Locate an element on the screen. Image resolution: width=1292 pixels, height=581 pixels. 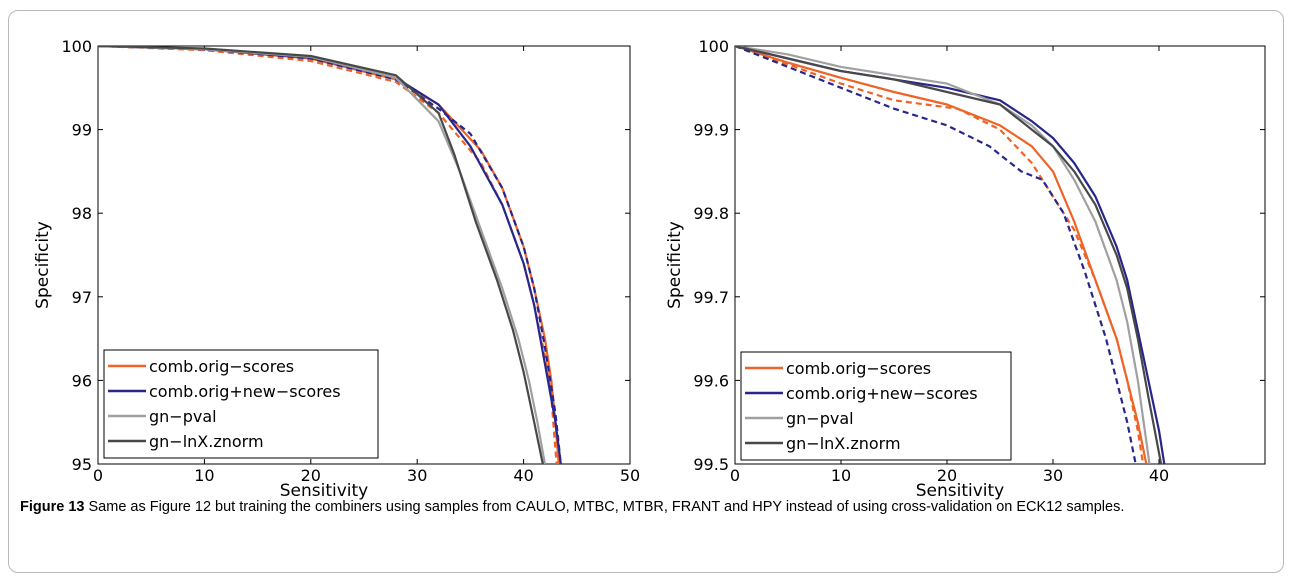
y-tick-label: 98 is located at coordinates (82, 213).